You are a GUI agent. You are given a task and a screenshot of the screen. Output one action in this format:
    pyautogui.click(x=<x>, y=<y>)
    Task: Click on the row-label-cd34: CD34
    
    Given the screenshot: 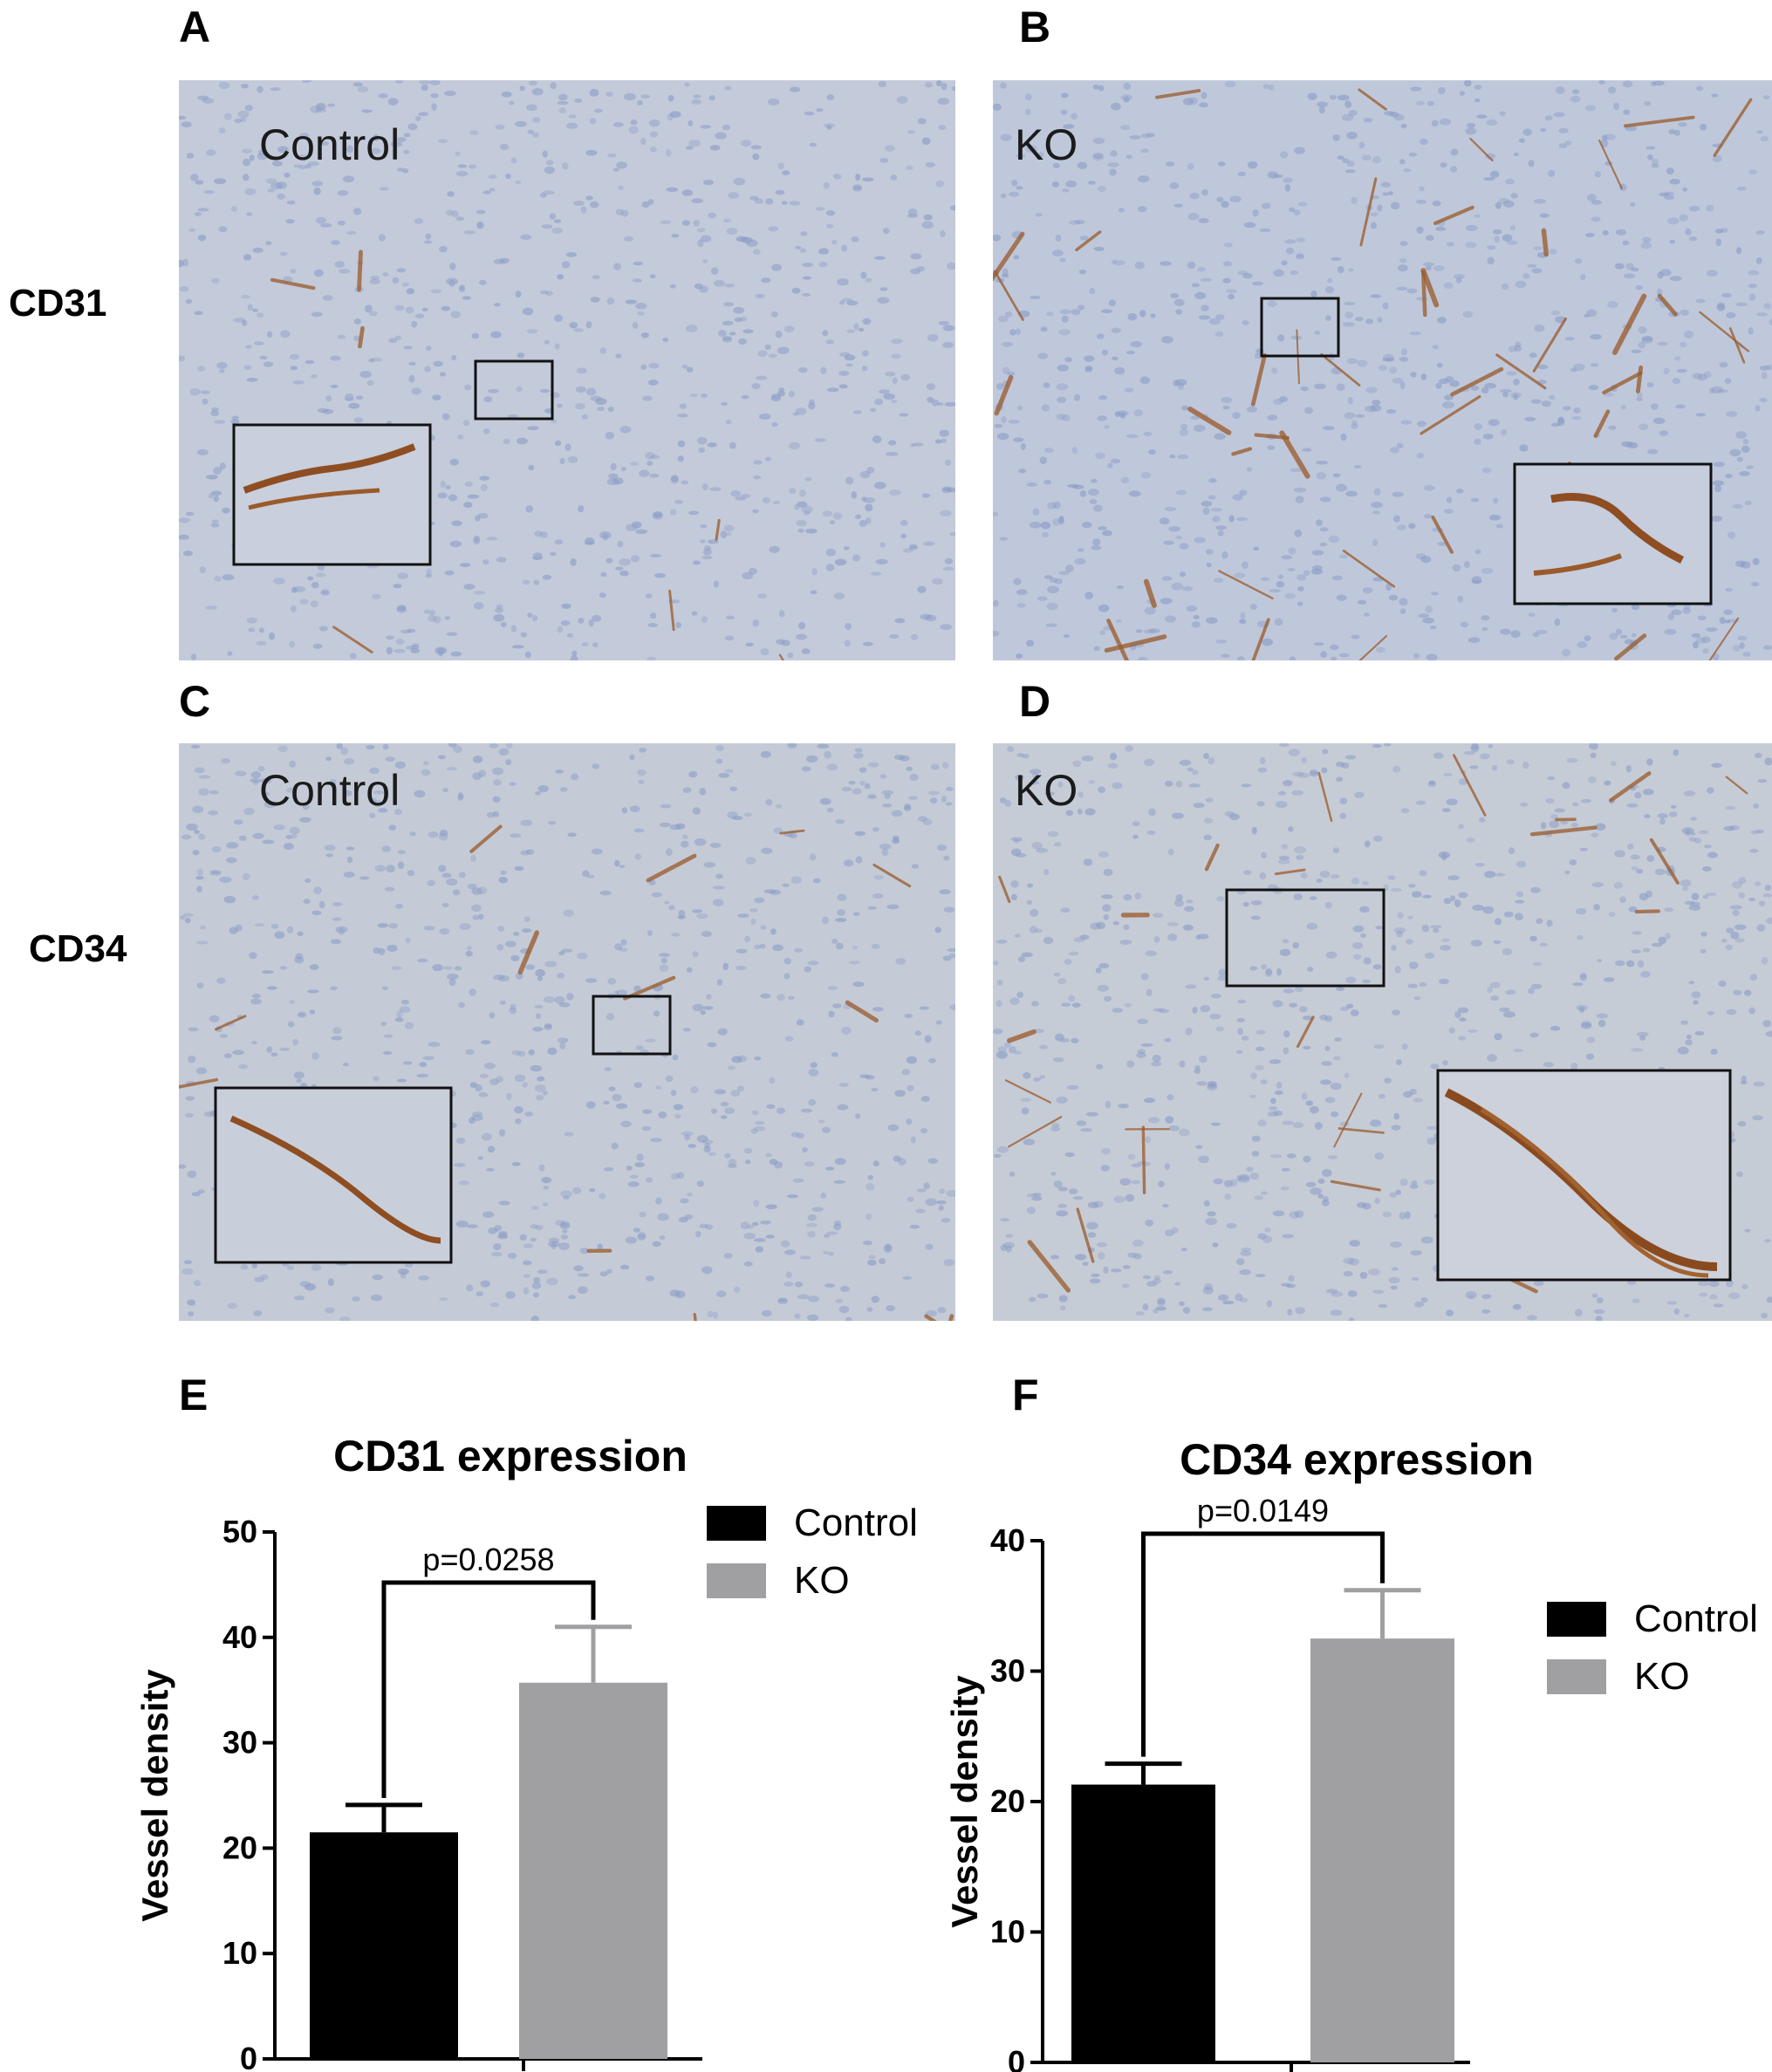 What is the action you would take?
    pyautogui.click(x=78, y=949)
    